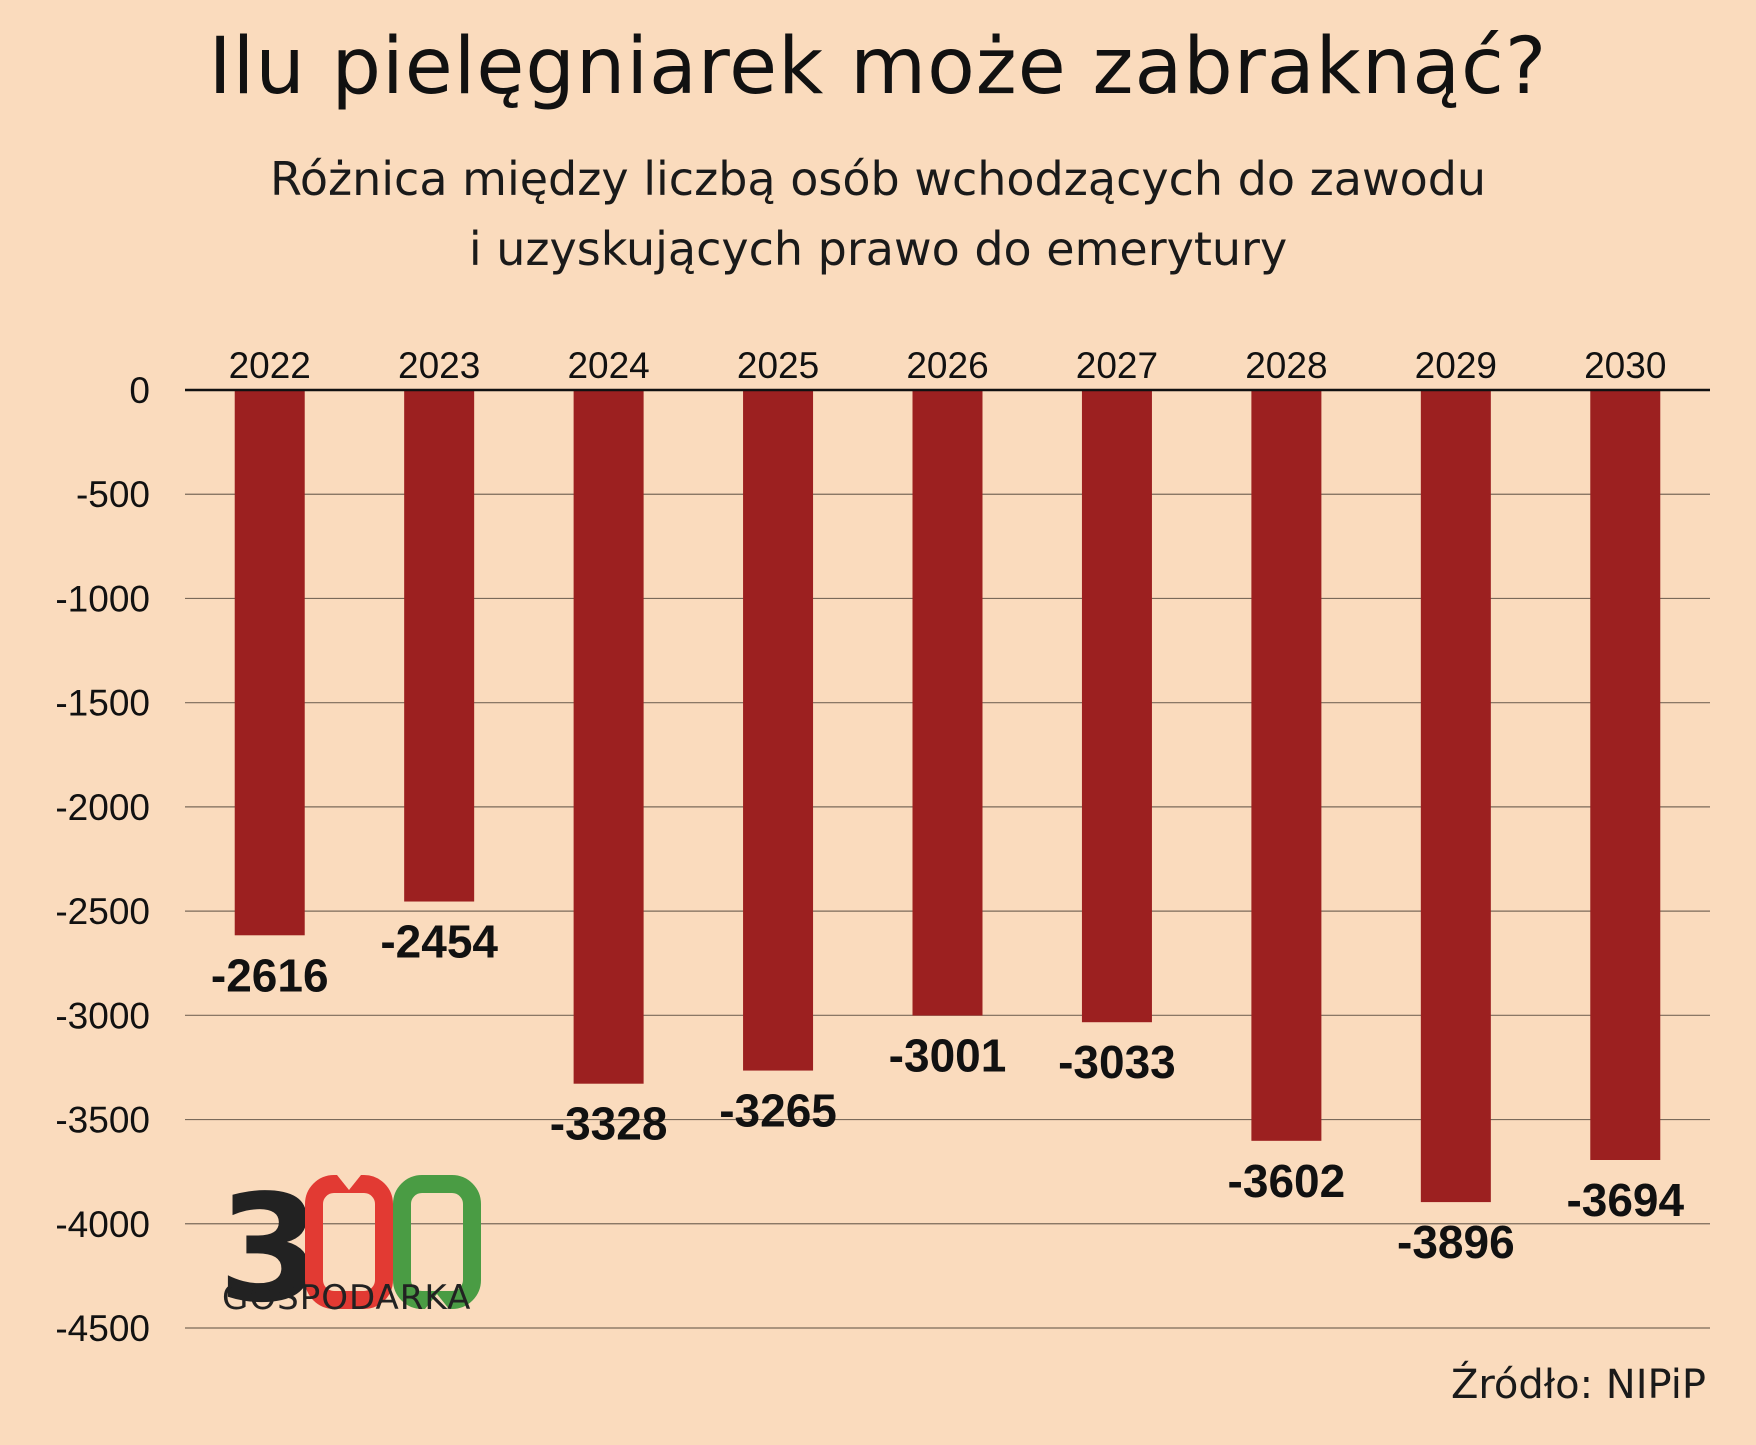  I want to click on bar-value-label: -3033, so click(1117, 1062).